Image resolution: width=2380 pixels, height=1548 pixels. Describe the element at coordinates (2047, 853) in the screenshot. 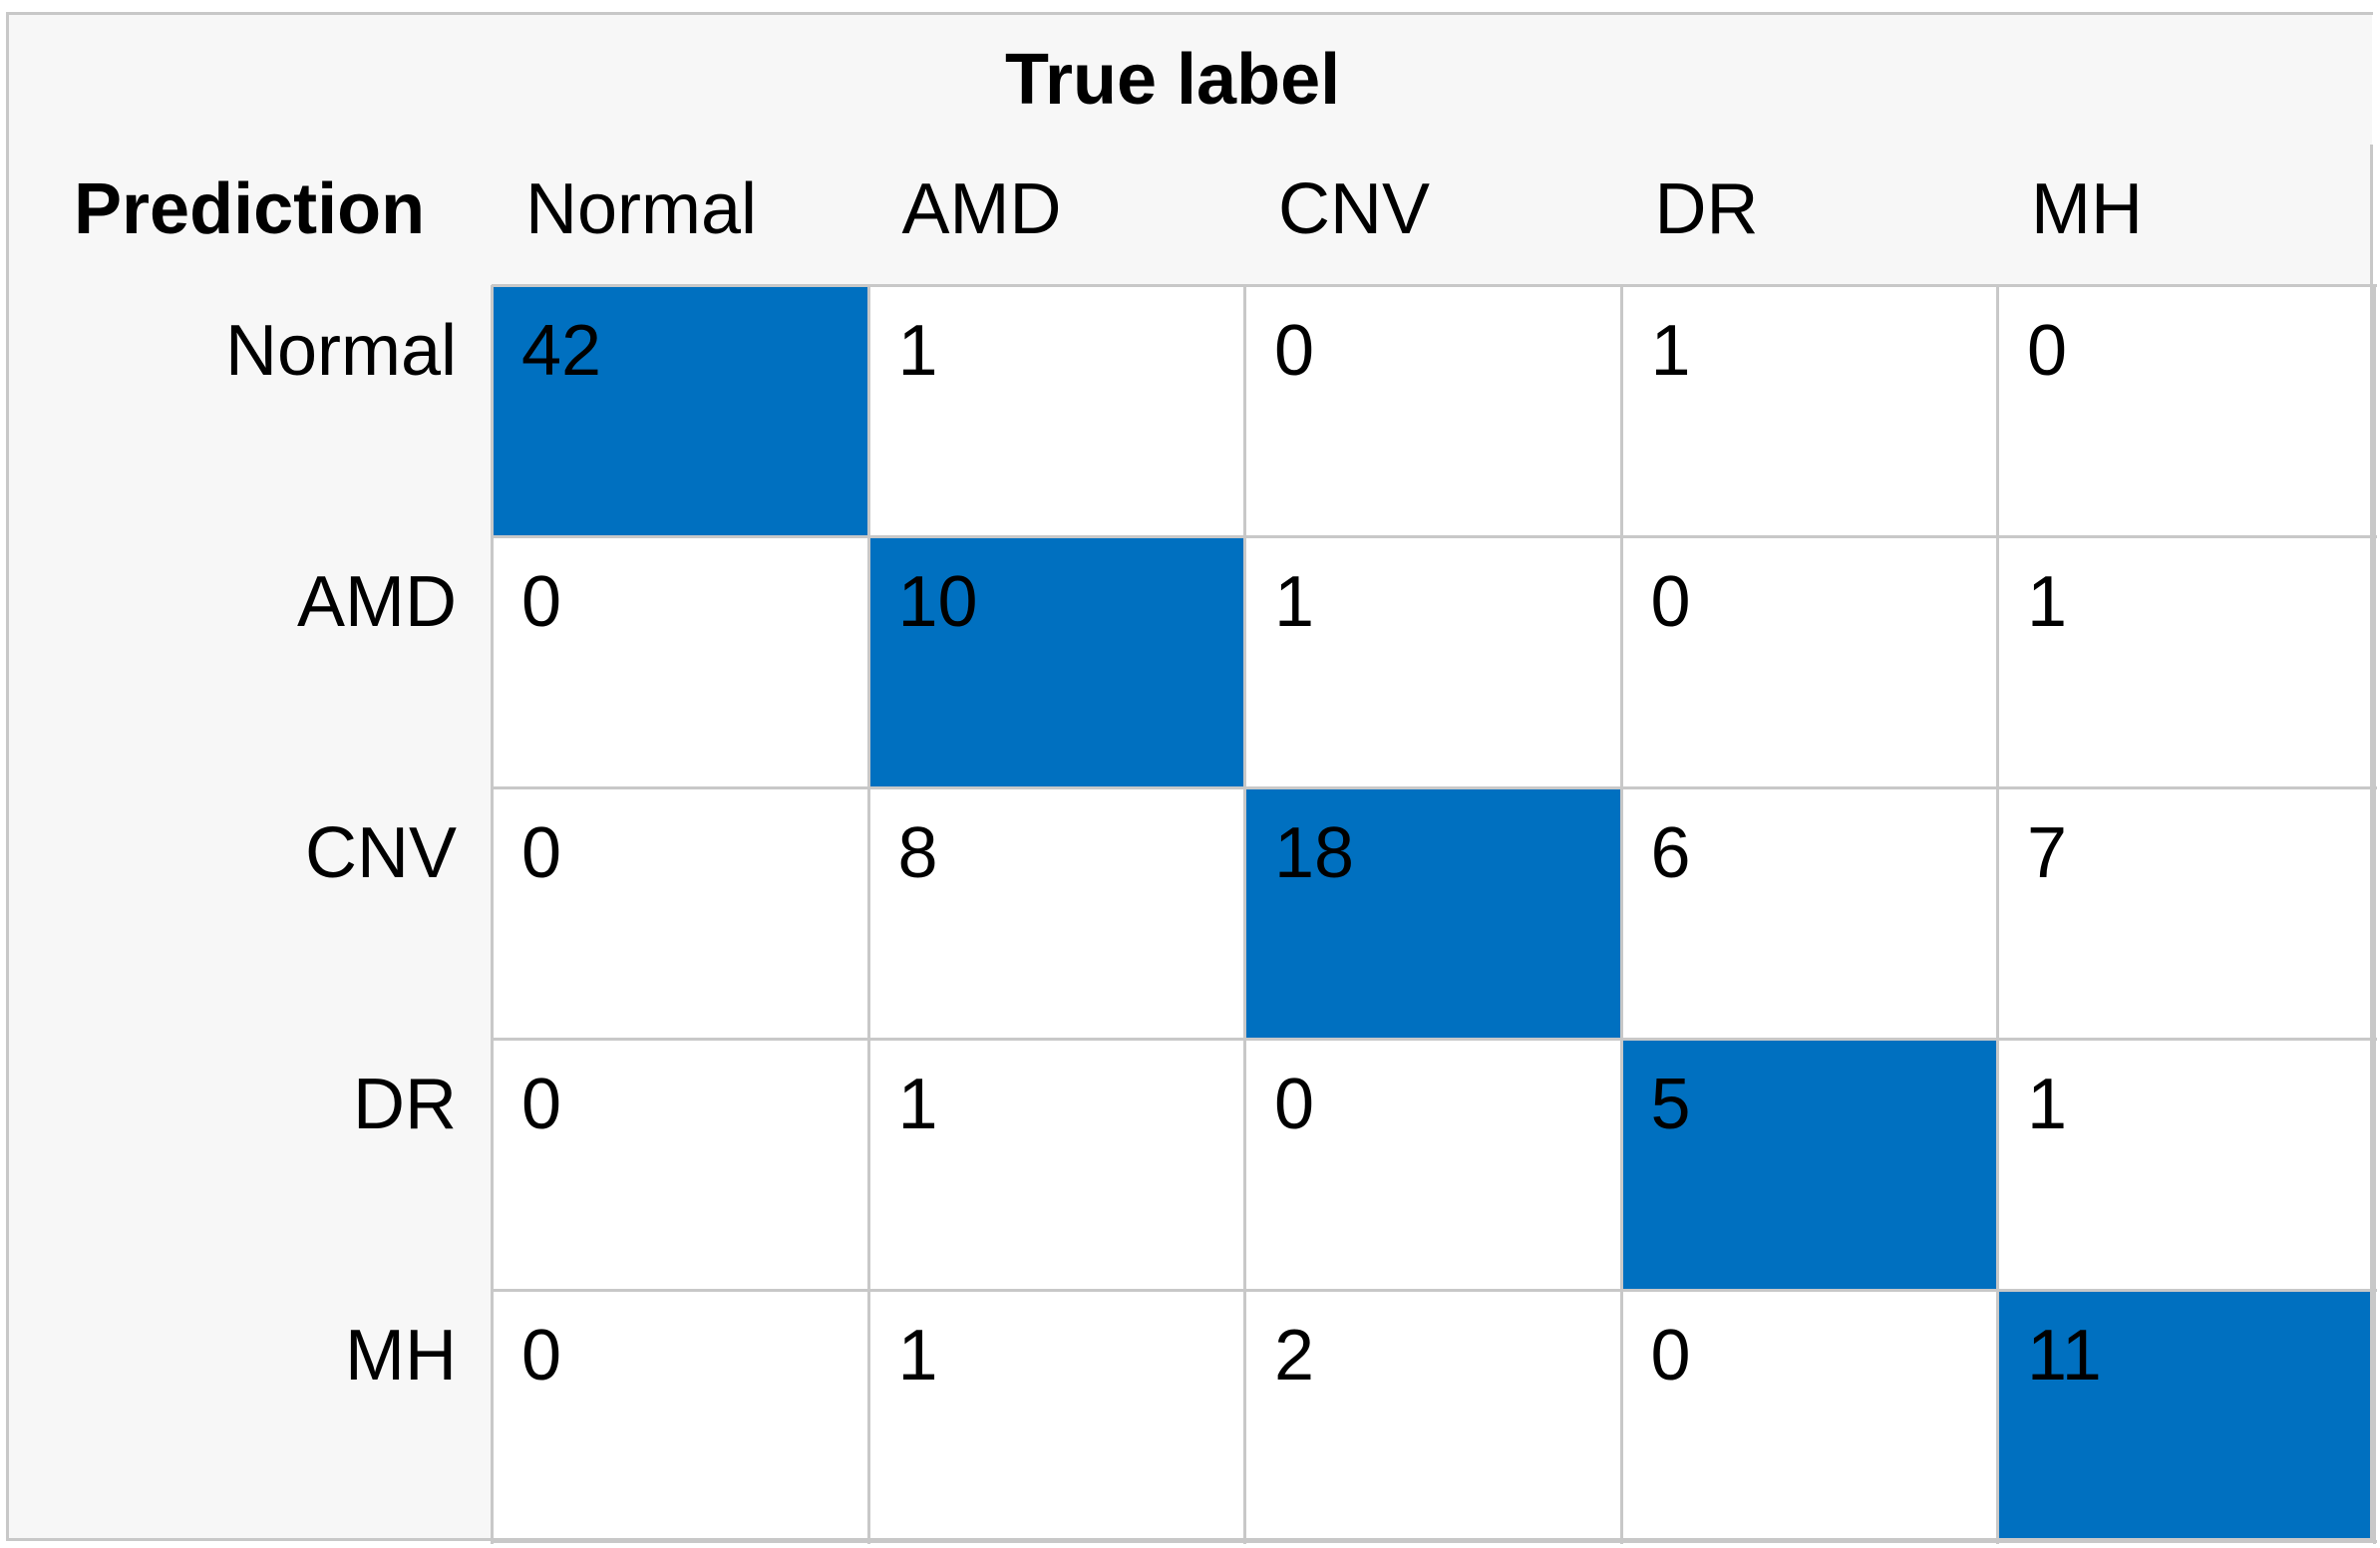

I see `cell-value: 7` at that location.